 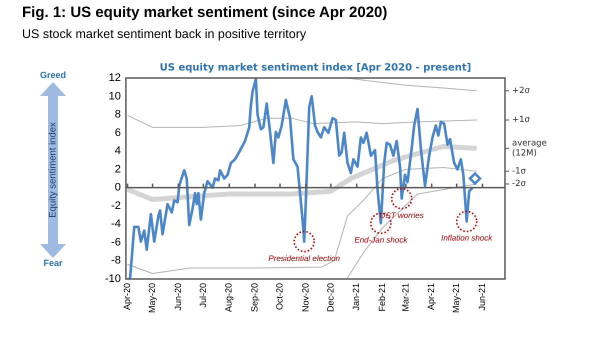 I want to click on x-tick-label: Jan-21, so click(x=356, y=296).